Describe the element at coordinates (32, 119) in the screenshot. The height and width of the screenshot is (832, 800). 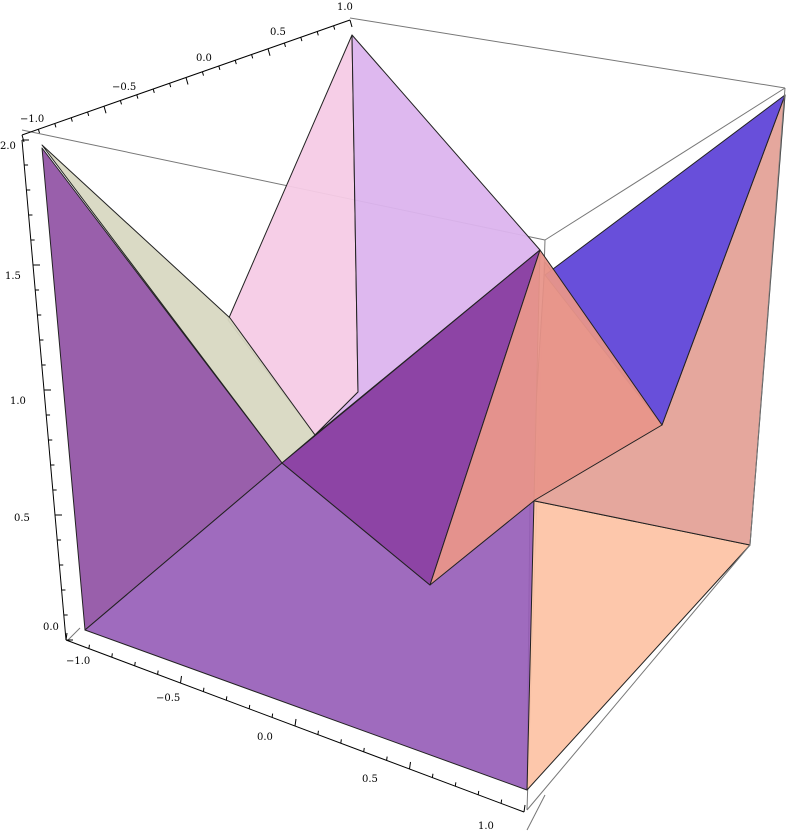
I see `y-tick-label: −1.0` at that location.